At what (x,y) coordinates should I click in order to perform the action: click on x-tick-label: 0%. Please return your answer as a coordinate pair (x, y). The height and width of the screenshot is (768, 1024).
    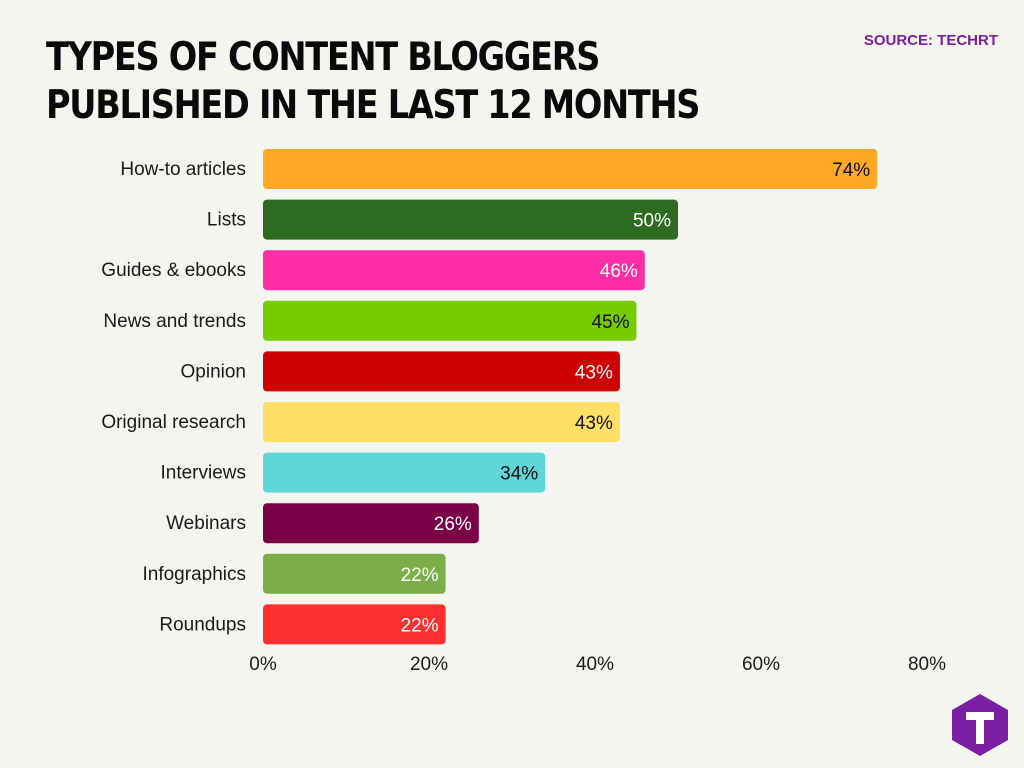
    Looking at the image, I should click on (263, 664).